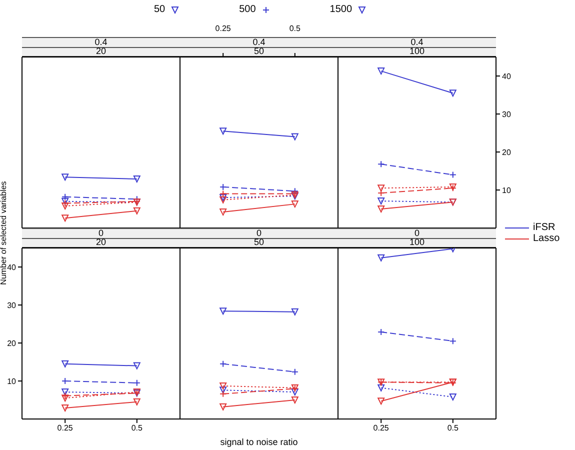  What do you see at coordinates (247, 9) in the screenshot?
I see `legend-label: 500` at bounding box center [247, 9].